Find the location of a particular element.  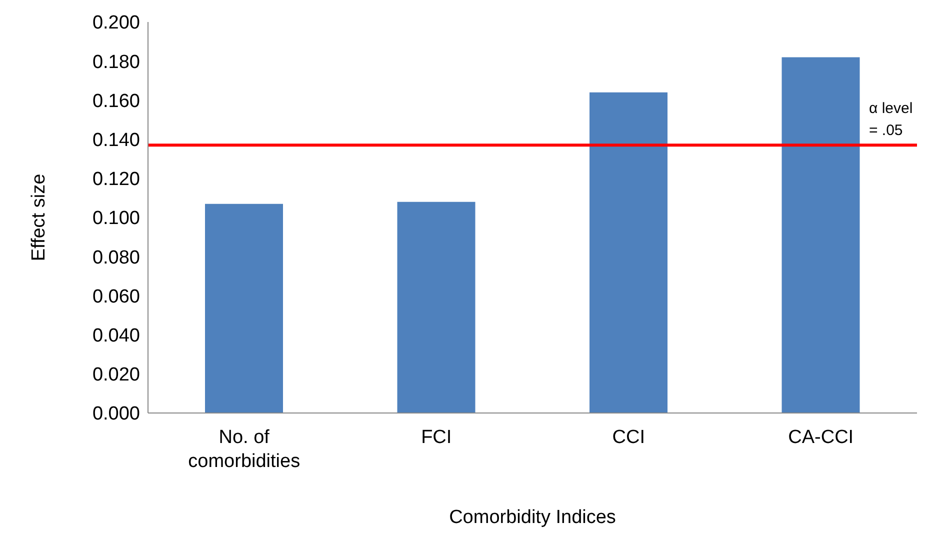

y-tick-label: 0.140 is located at coordinates (116, 141).